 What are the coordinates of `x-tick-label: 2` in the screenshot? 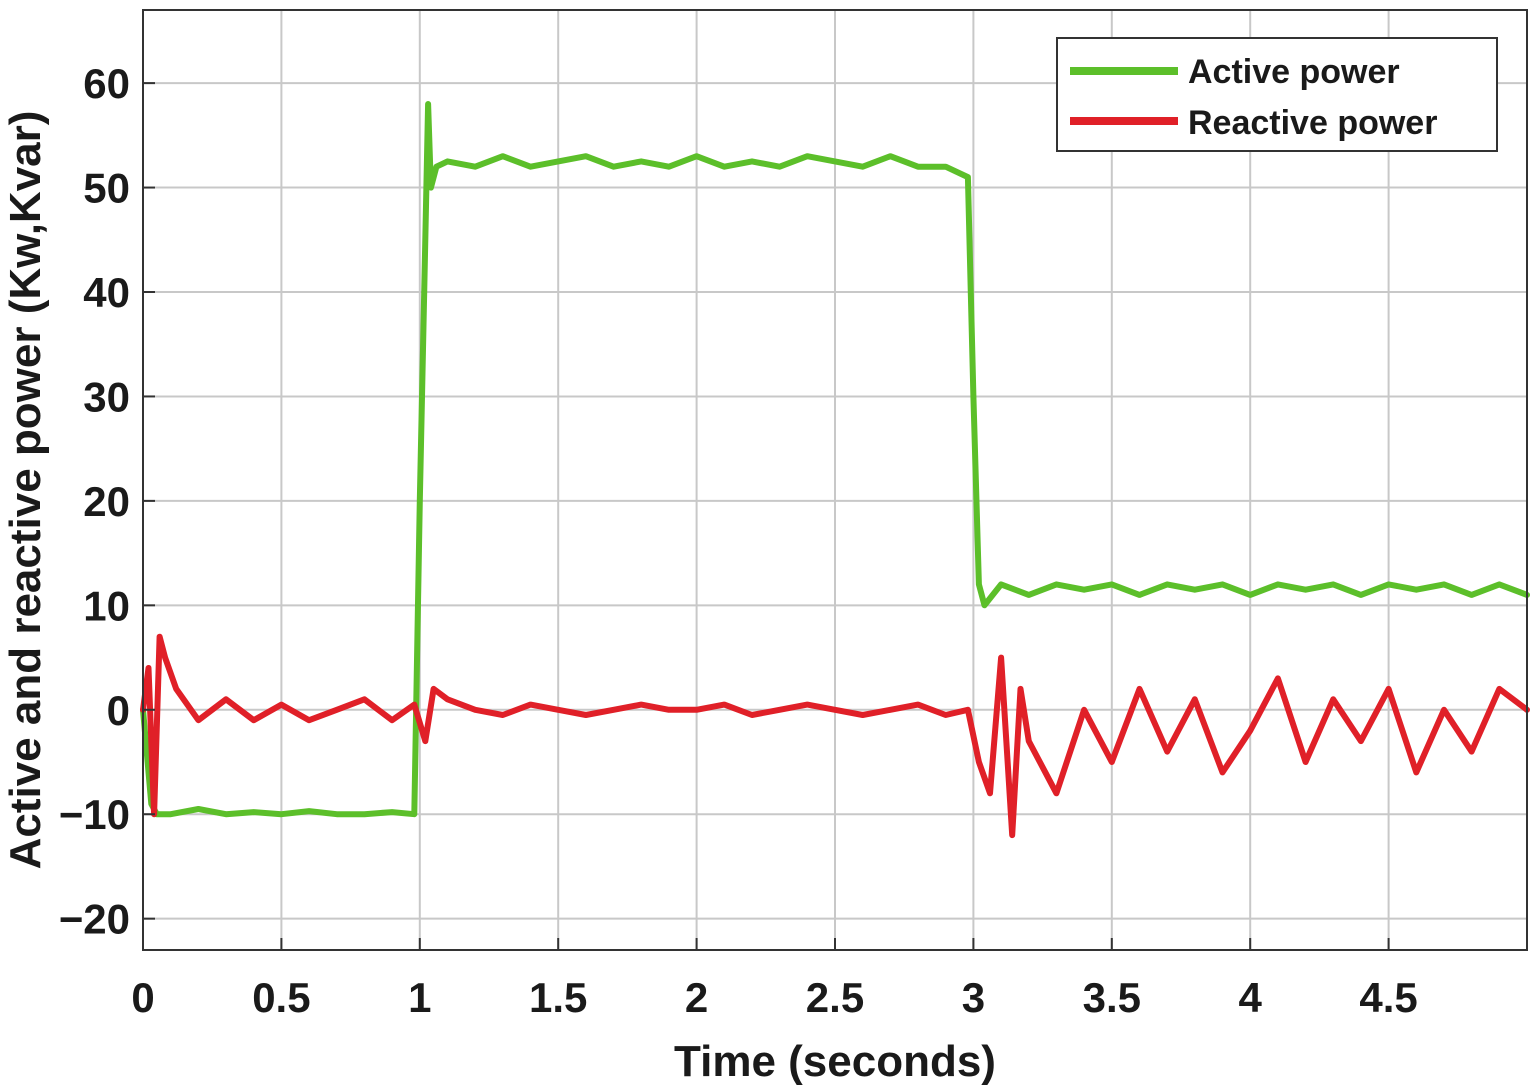 It's located at (696, 997).